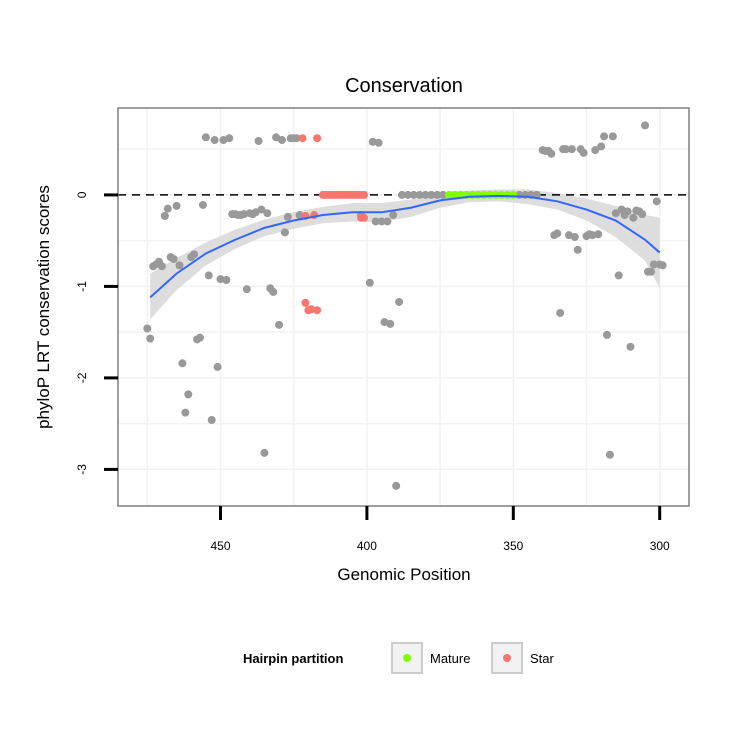  Describe the element at coordinates (82, 377) in the screenshot. I see `y-tick-label: -2` at that location.